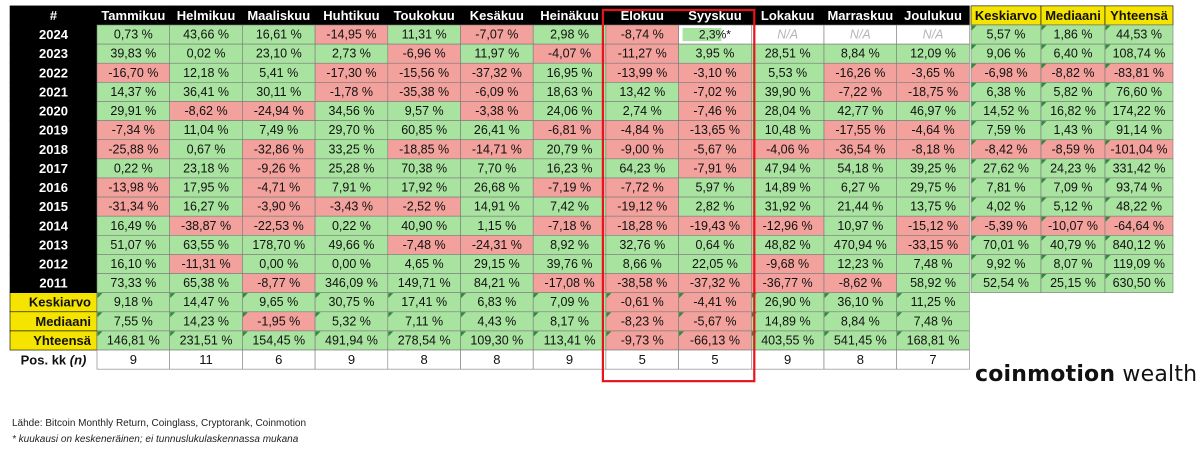 This screenshot has width=1200, height=464. I want to click on return-value: -7,91 %, so click(714, 168).